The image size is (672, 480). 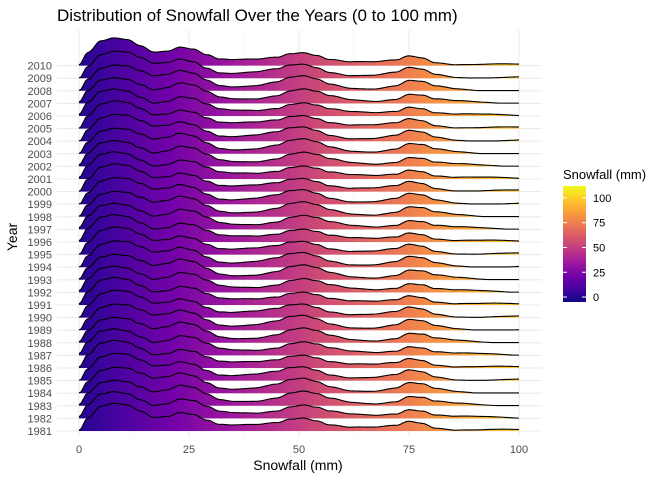 What do you see at coordinates (40, 344) in the screenshot?
I see `y-tick-1988: 1988` at bounding box center [40, 344].